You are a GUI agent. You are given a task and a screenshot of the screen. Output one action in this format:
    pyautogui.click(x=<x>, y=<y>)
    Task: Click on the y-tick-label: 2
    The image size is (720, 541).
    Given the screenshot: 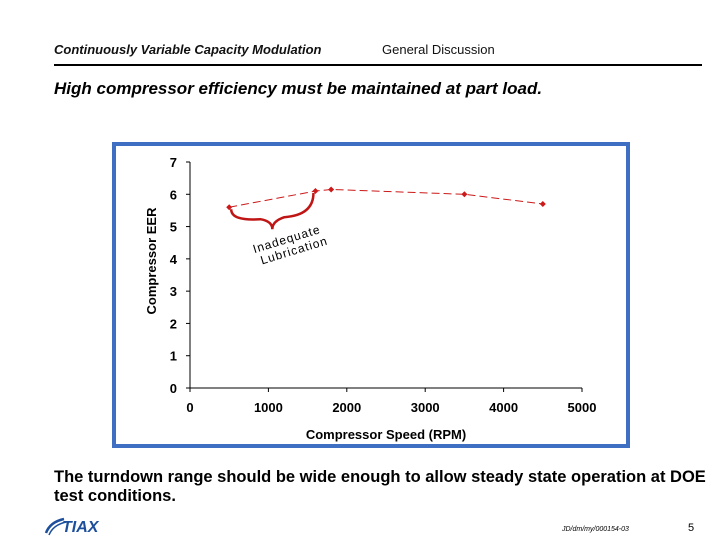 What is the action you would take?
    pyautogui.click(x=173, y=323)
    